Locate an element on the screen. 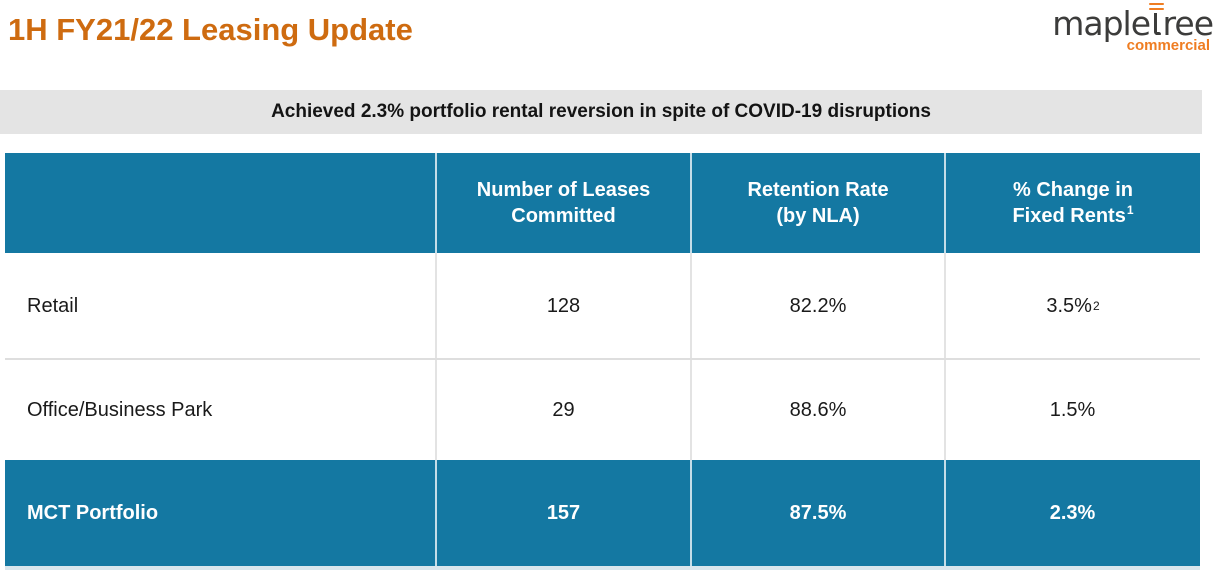 The image size is (1229, 573). mapletree-logo: maple ree commercial is located at coordinates (1133, 28).